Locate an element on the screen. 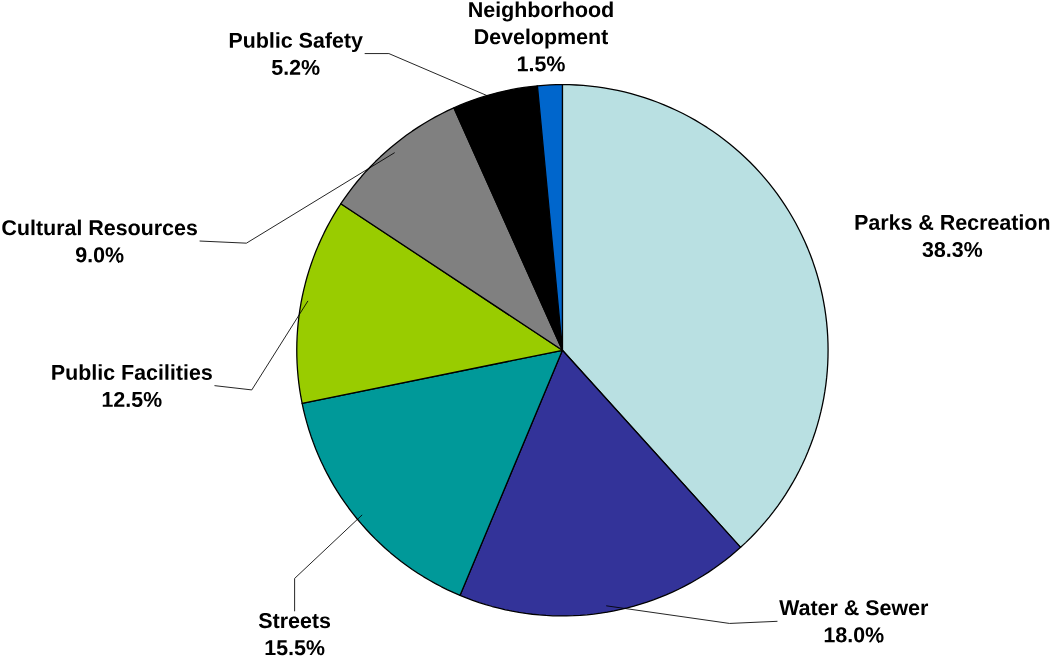 The image size is (1052, 657). slice-label: Cultural Resources is located at coordinates (99, 227).